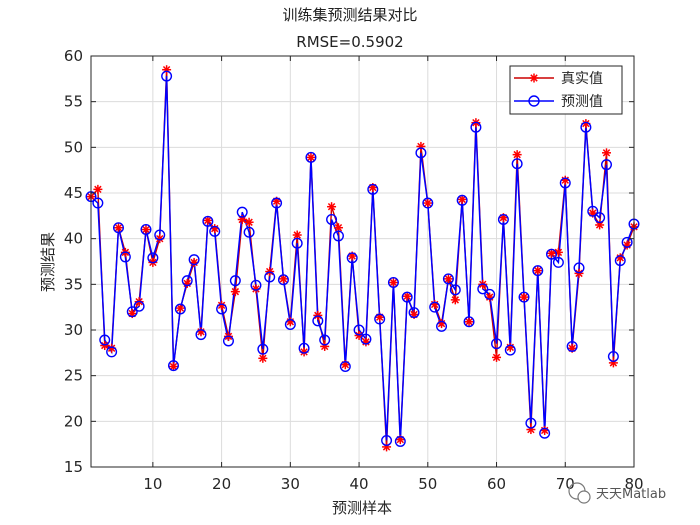 This screenshot has width=700, height=525. I want to click on x-tick-label: 20, so click(221, 484).